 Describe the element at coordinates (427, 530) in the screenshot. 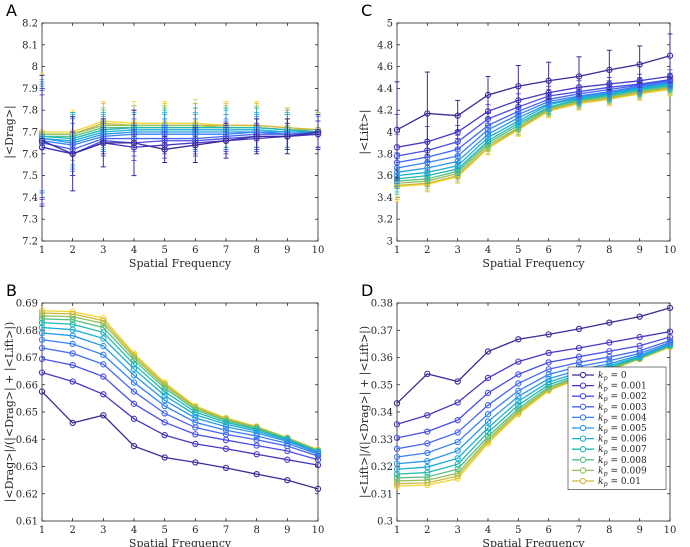

I see `x-tick-label: 2` at that location.